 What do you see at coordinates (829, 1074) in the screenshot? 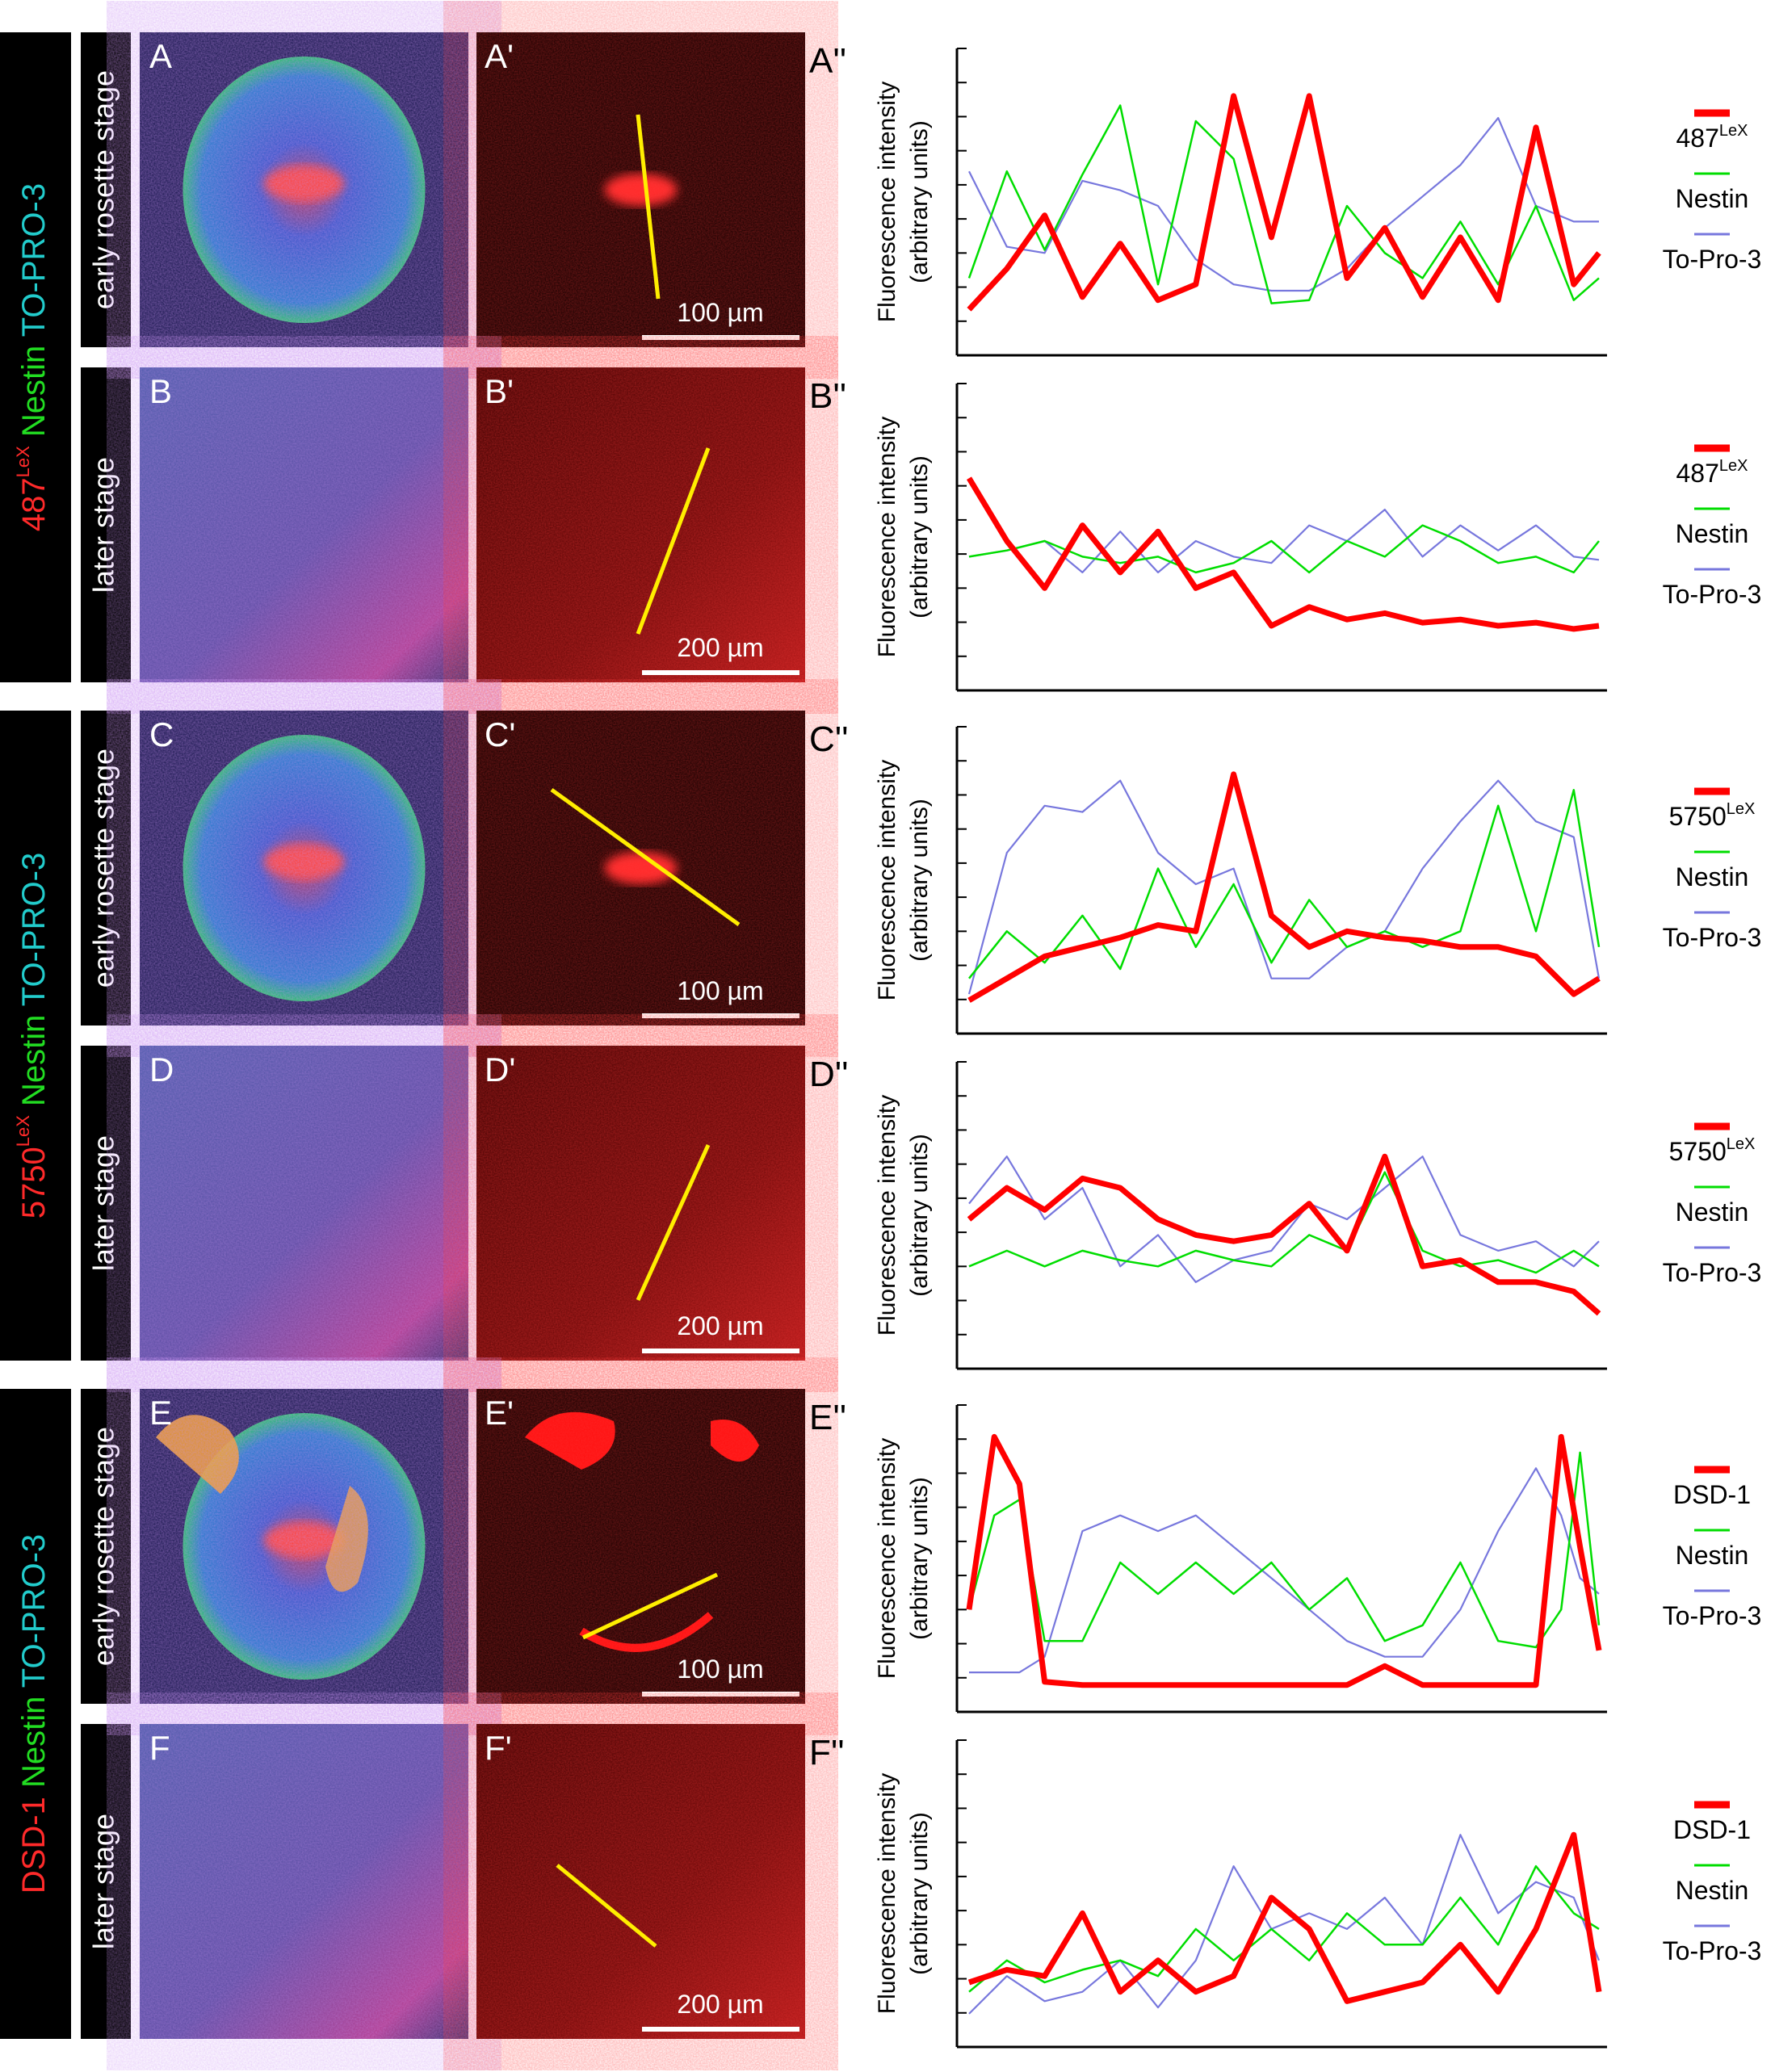
I see `plot-letter: D''` at bounding box center [829, 1074].